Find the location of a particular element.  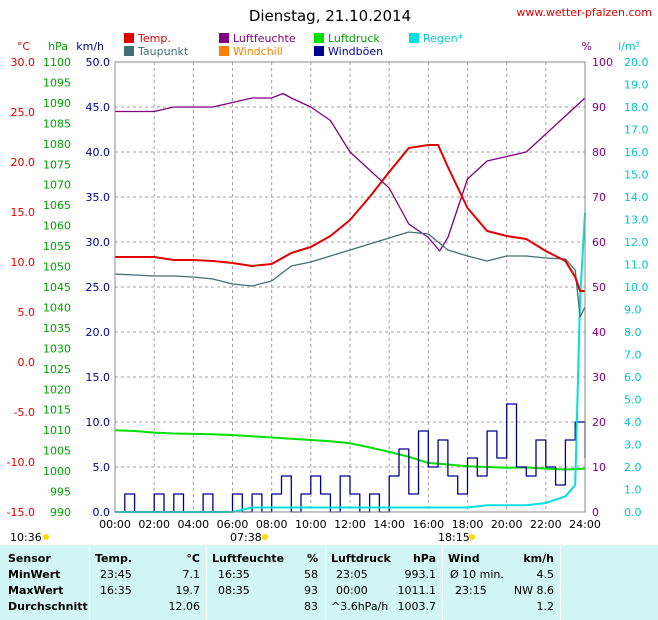

rain-unit-label: l/m² is located at coordinates (629, 46).